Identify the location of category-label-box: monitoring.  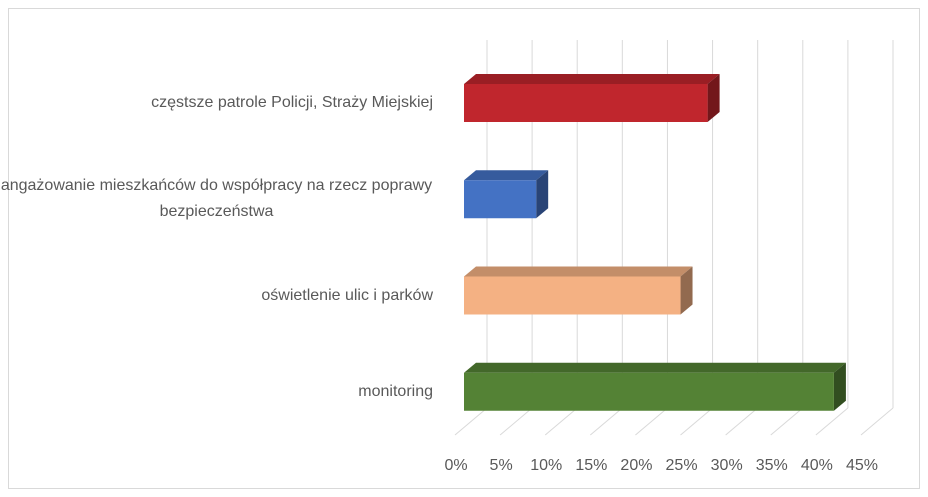
(216, 392).